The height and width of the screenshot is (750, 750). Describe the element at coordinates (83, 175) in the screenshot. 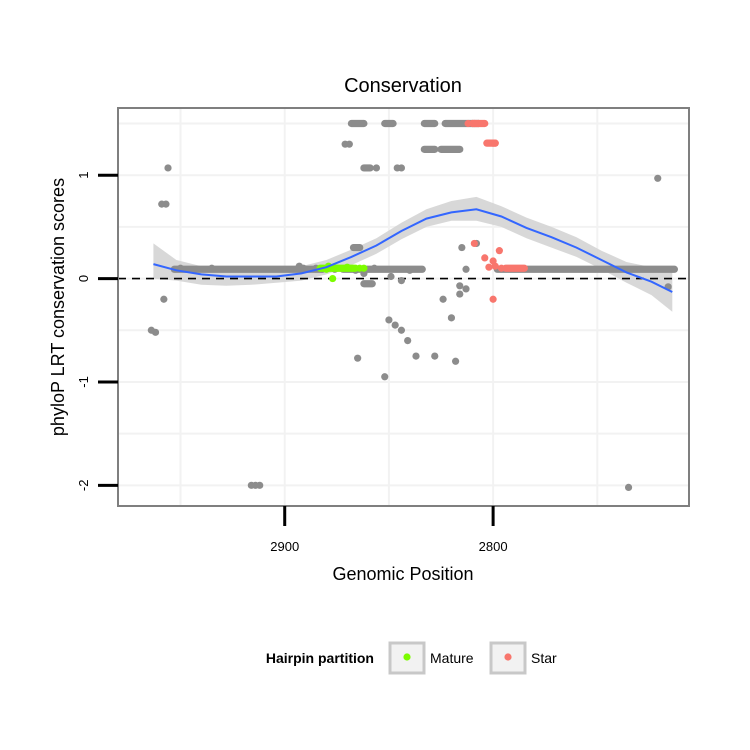

I see `y-tick-label: 1` at that location.